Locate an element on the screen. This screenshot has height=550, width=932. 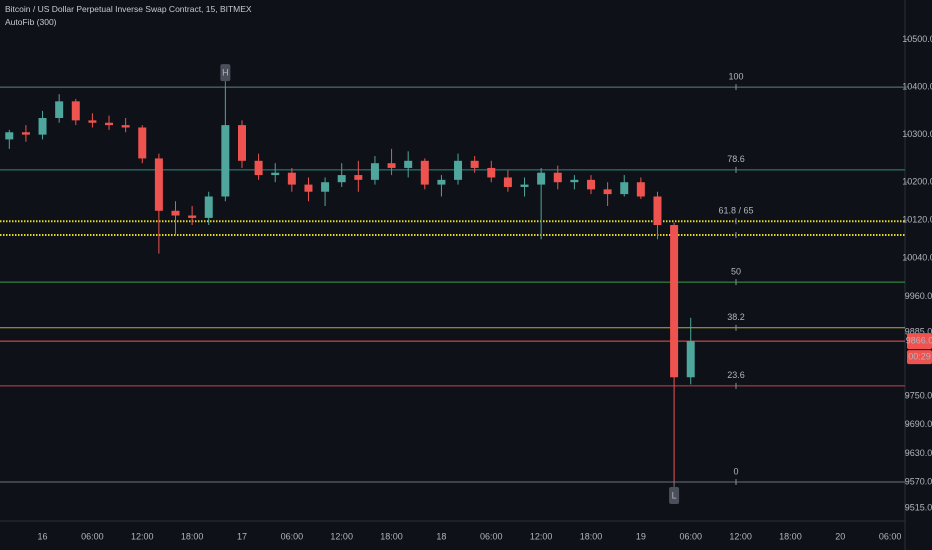
y-tick-label: 10500.0 is located at coordinates (917, 39).